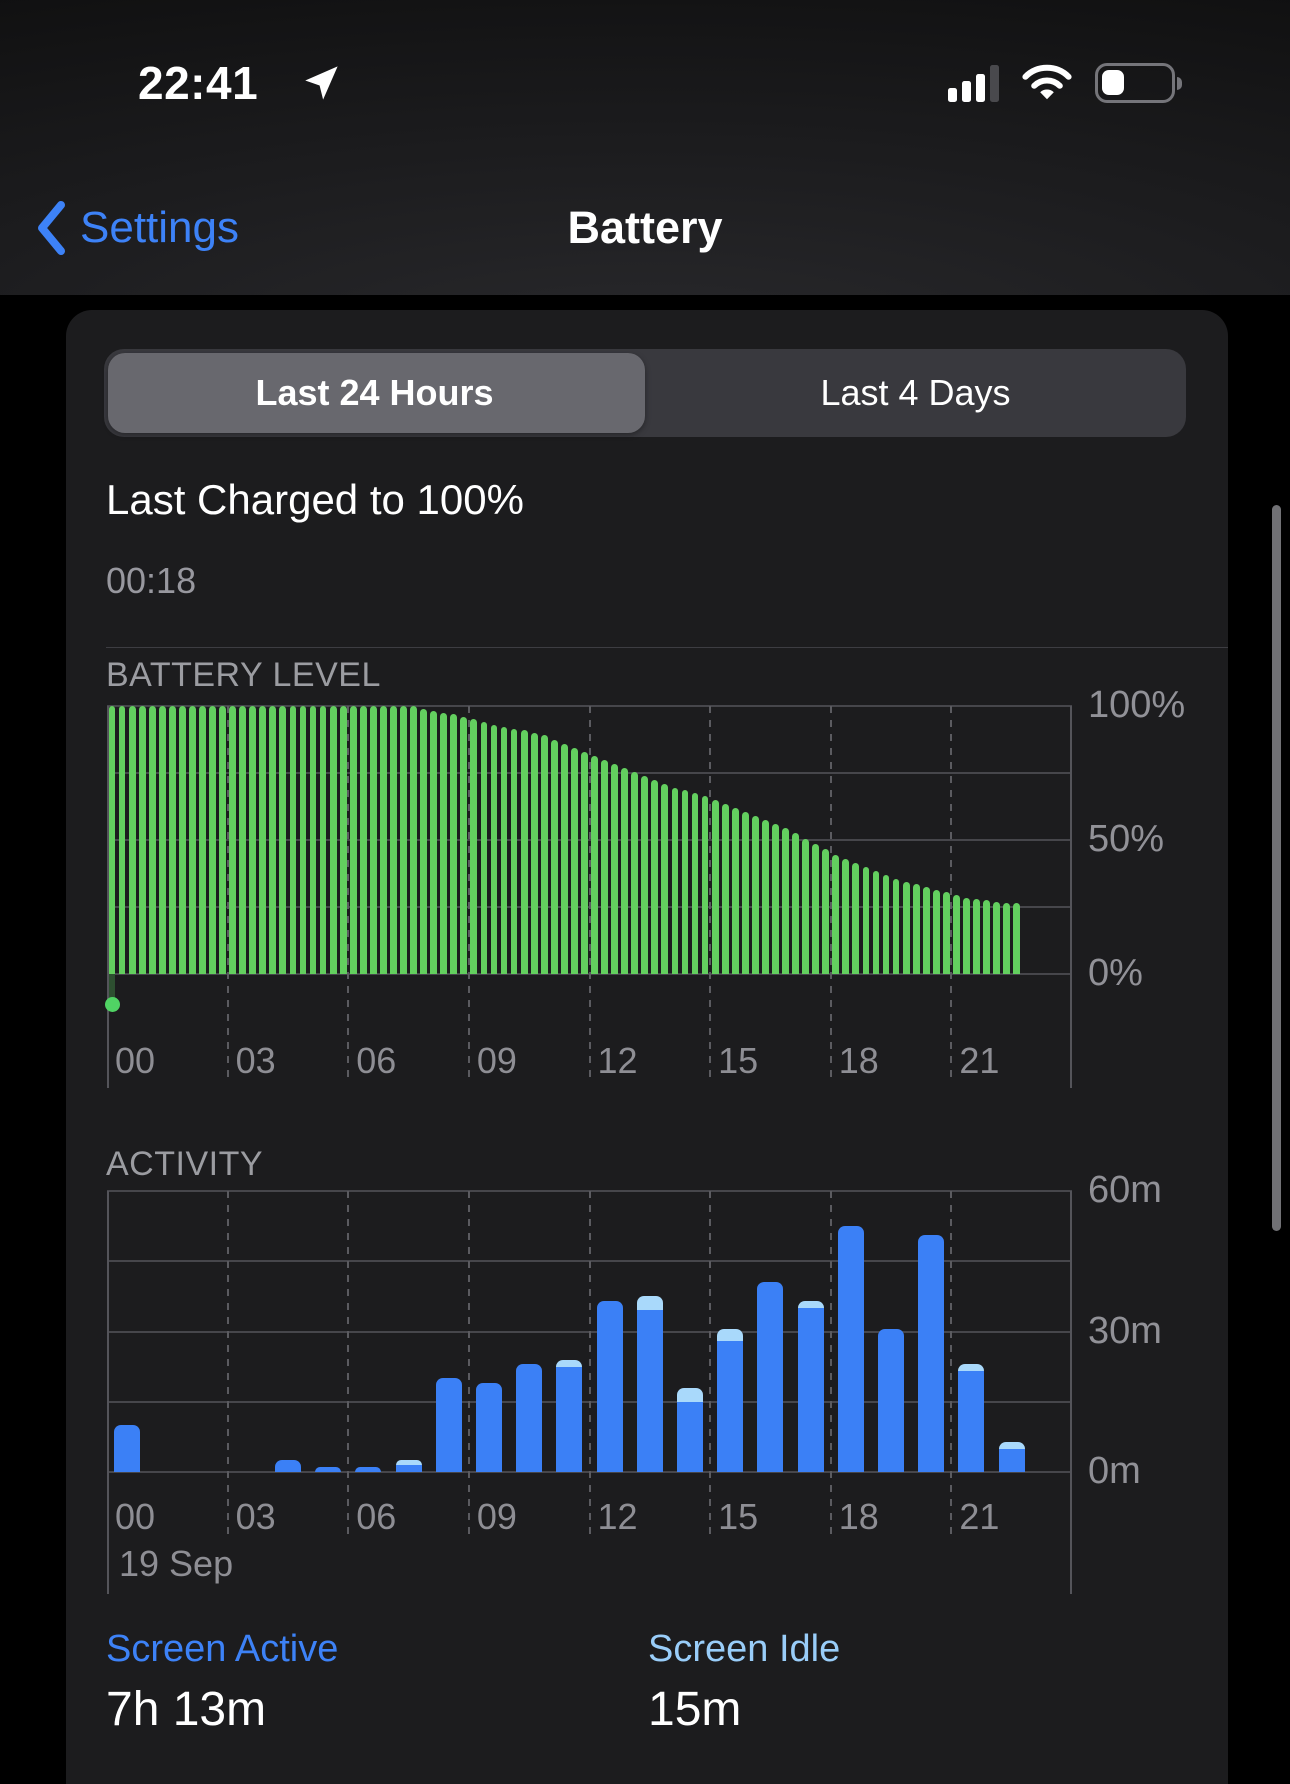 This screenshot has width=1290, height=1784. Describe the element at coordinates (159, 227) in the screenshot. I see `back-label: Settings` at that location.